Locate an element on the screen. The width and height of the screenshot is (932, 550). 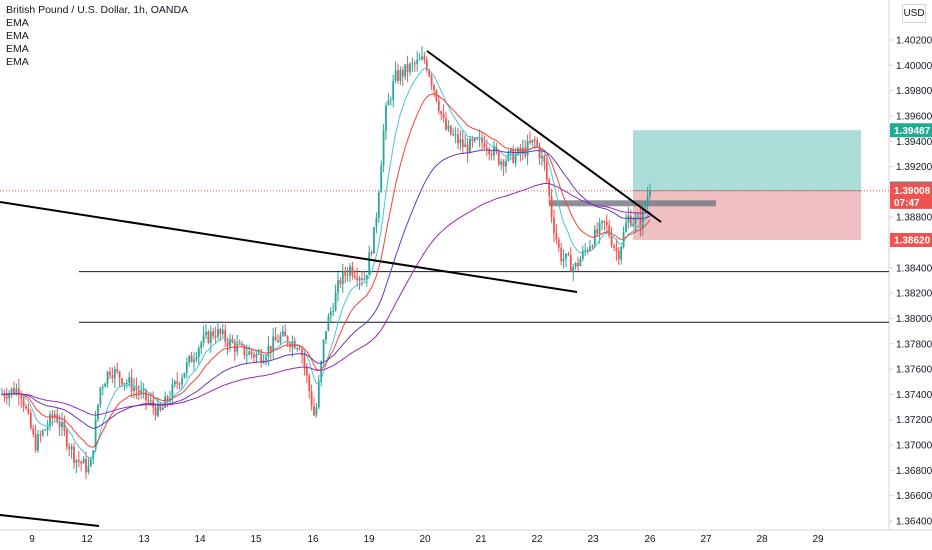
target-zone is located at coordinates (747, 160).